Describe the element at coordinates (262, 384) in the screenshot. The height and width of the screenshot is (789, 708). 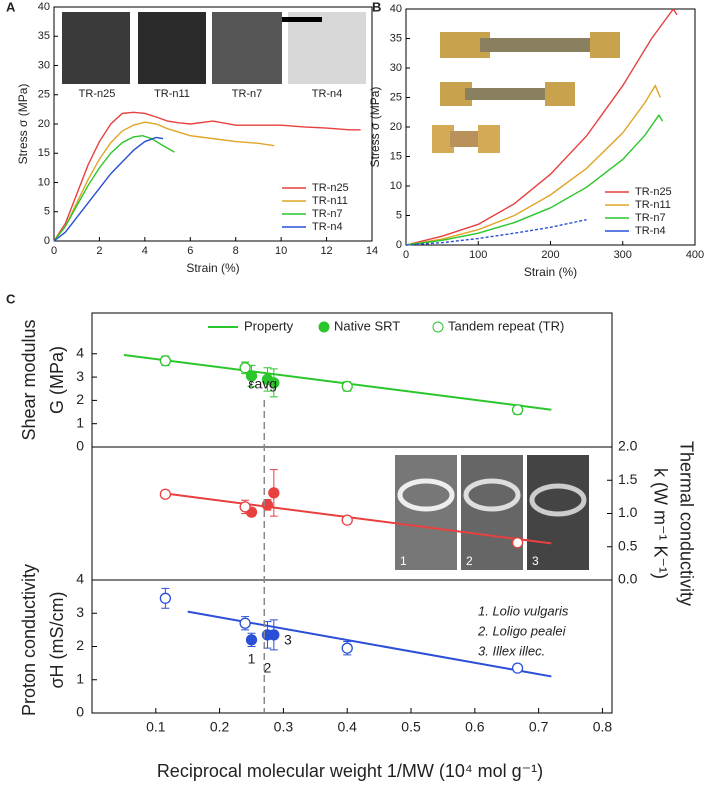
I see `reference-label: εavg` at that location.